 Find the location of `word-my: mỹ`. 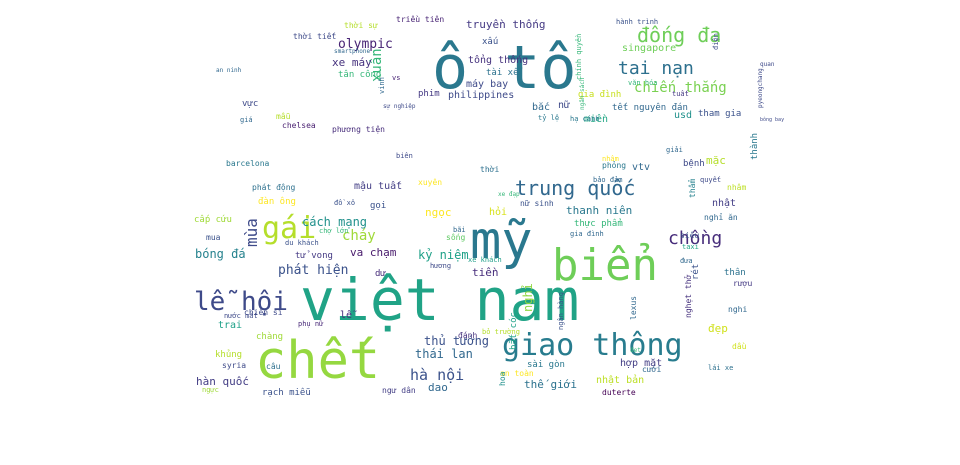

word-my: mỹ is located at coordinates (501, 241).